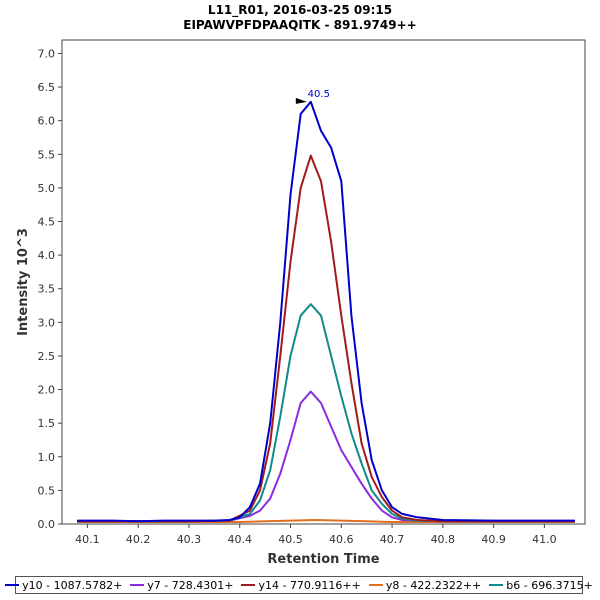  What do you see at coordinates (47, 87) in the screenshot?
I see `y-tick-label: 6.5` at bounding box center [47, 87].